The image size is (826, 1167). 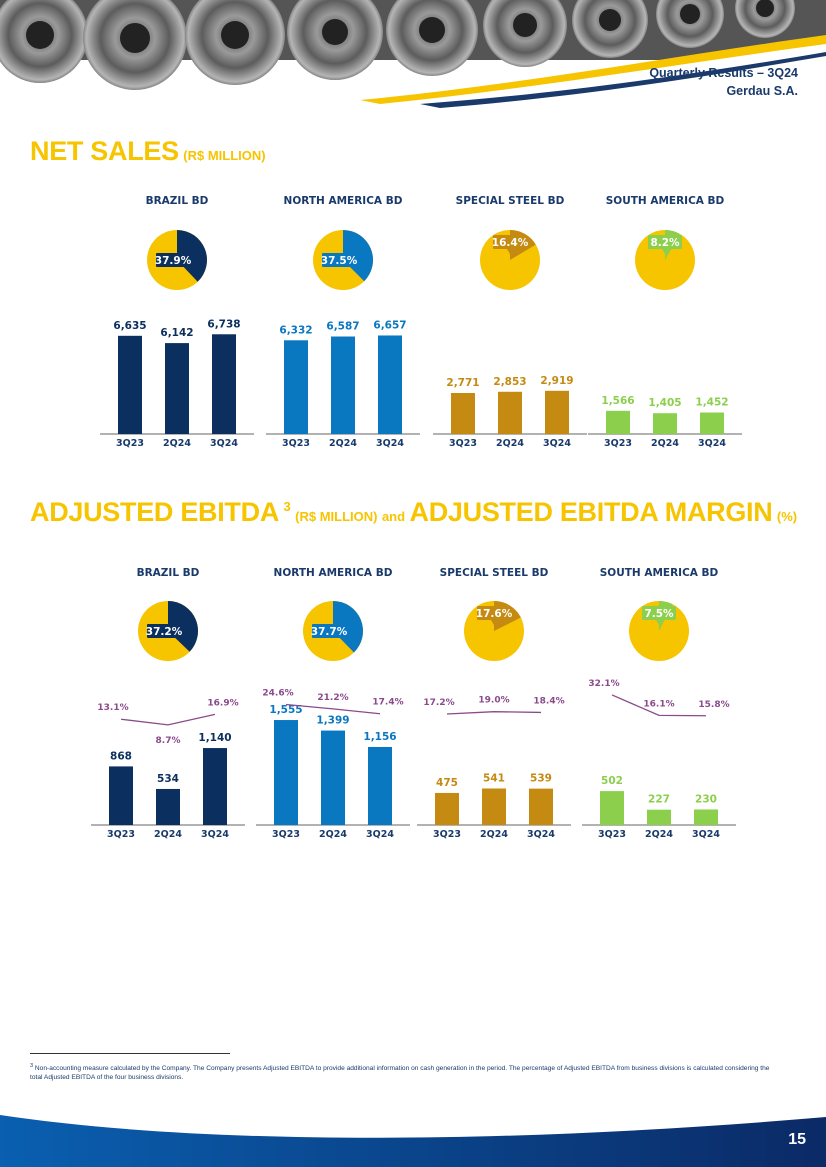 I want to click on net-sales-brazil-bd-value-label: 6,738, so click(x=223, y=324).